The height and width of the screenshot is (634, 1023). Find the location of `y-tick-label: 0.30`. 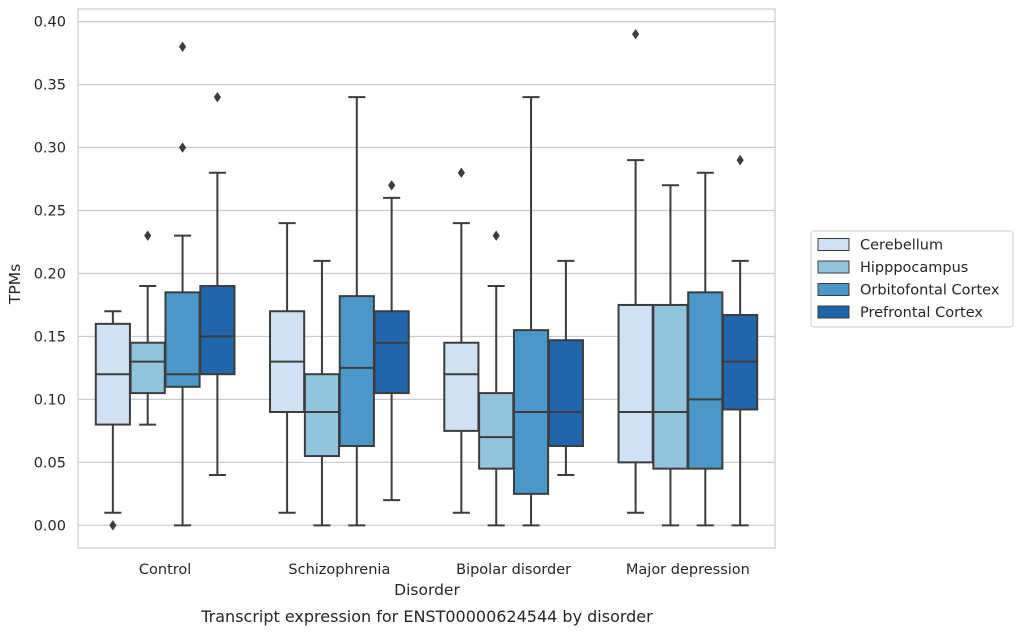

y-tick-label: 0.30 is located at coordinates (50, 149).